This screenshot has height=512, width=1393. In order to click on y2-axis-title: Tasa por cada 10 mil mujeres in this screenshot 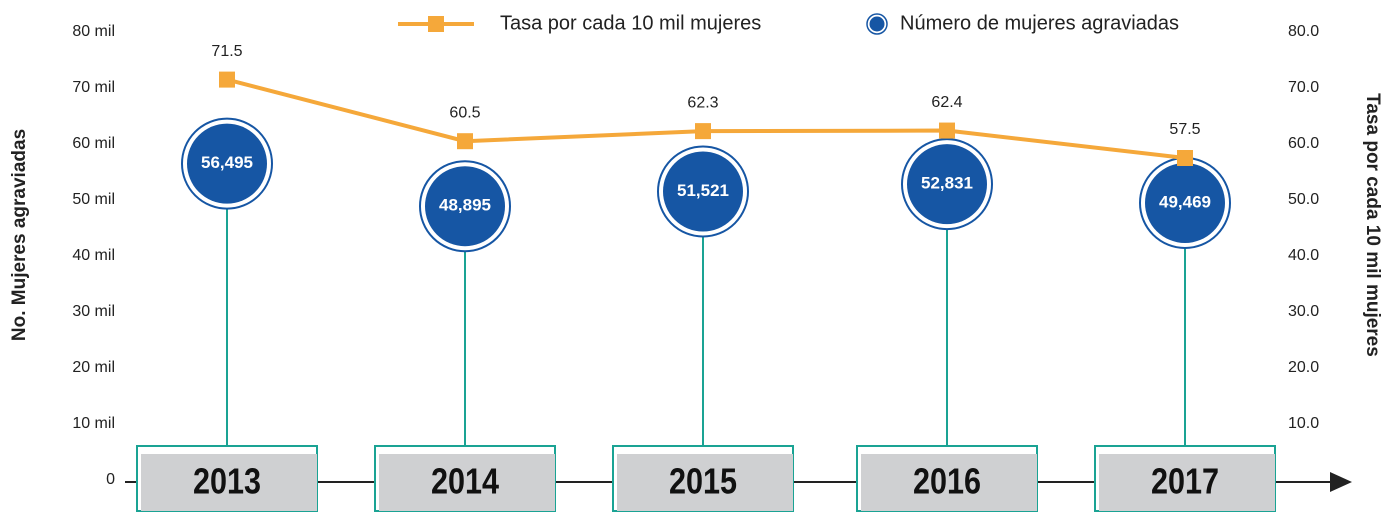, I will do `click(1372, 225)`.